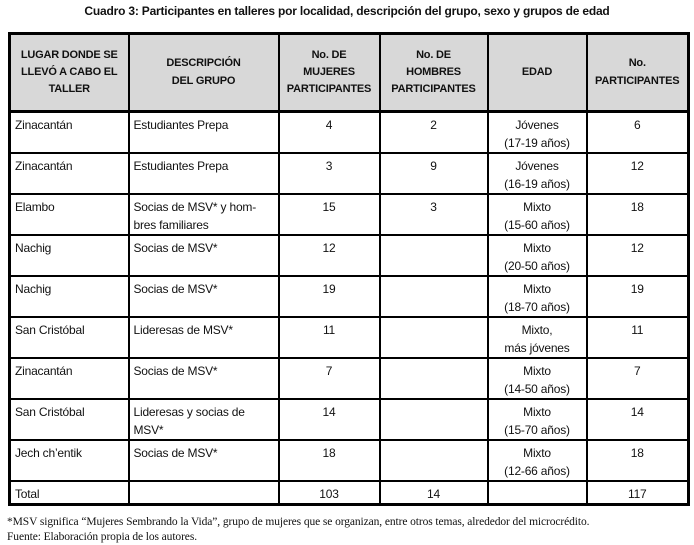 The height and width of the screenshot is (545, 694). What do you see at coordinates (433, 173) in the screenshot?
I see `cell-hombres: 9` at bounding box center [433, 173].